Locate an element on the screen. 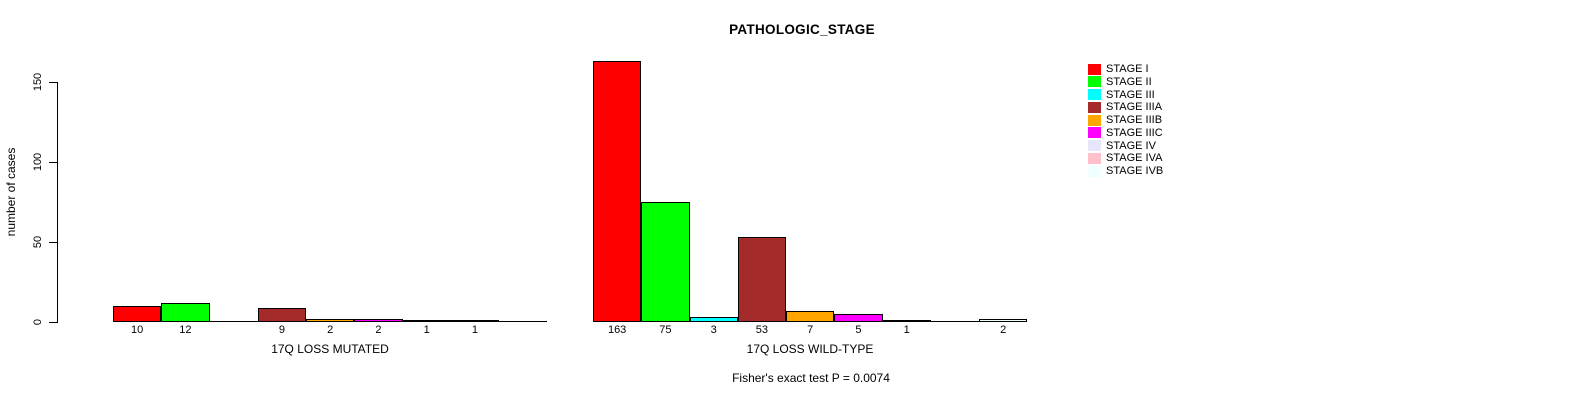  y-axis-line is located at coordinates (57, 202).